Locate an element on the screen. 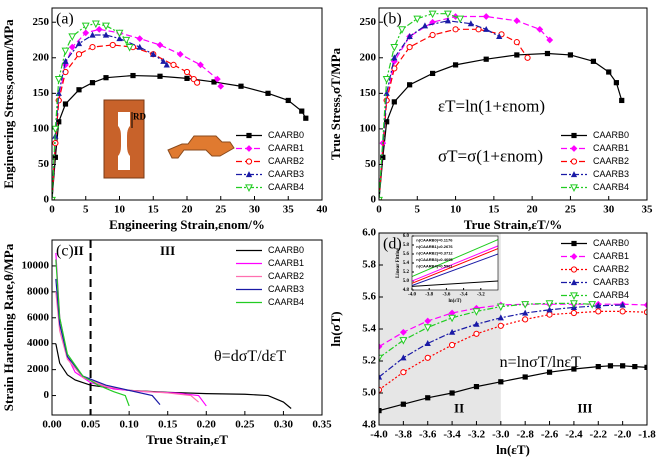  y-tick-label: 150 is located at coordinates (368, 93).